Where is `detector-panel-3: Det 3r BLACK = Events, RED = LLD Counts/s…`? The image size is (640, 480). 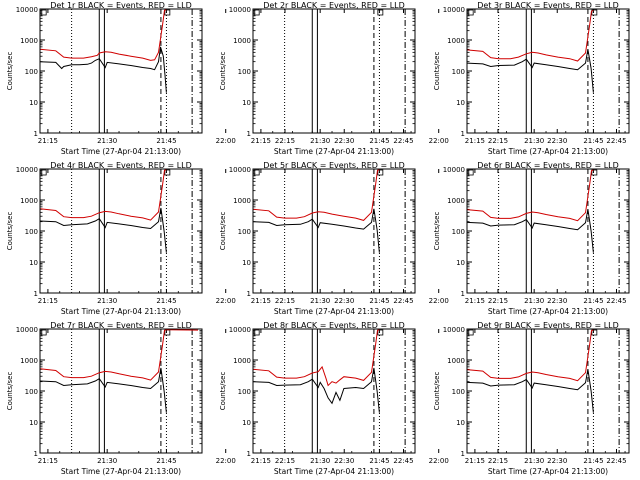 detector-panel-3: Det 3r BLACK = Events, RED = LLD Counts/s… is located at coordinates (531, 78).